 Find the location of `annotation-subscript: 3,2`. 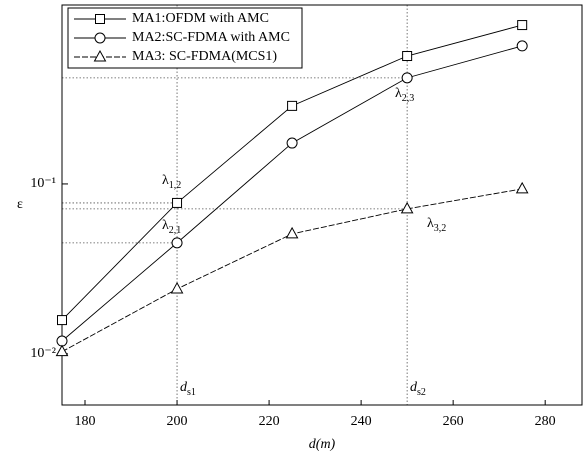

annotation-subscript: 3,2 is located at coordinates (440, 228).